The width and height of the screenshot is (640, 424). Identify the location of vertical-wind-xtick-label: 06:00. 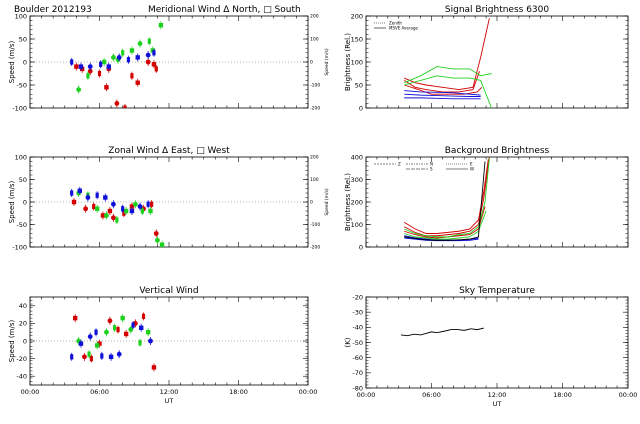
(99, 392).